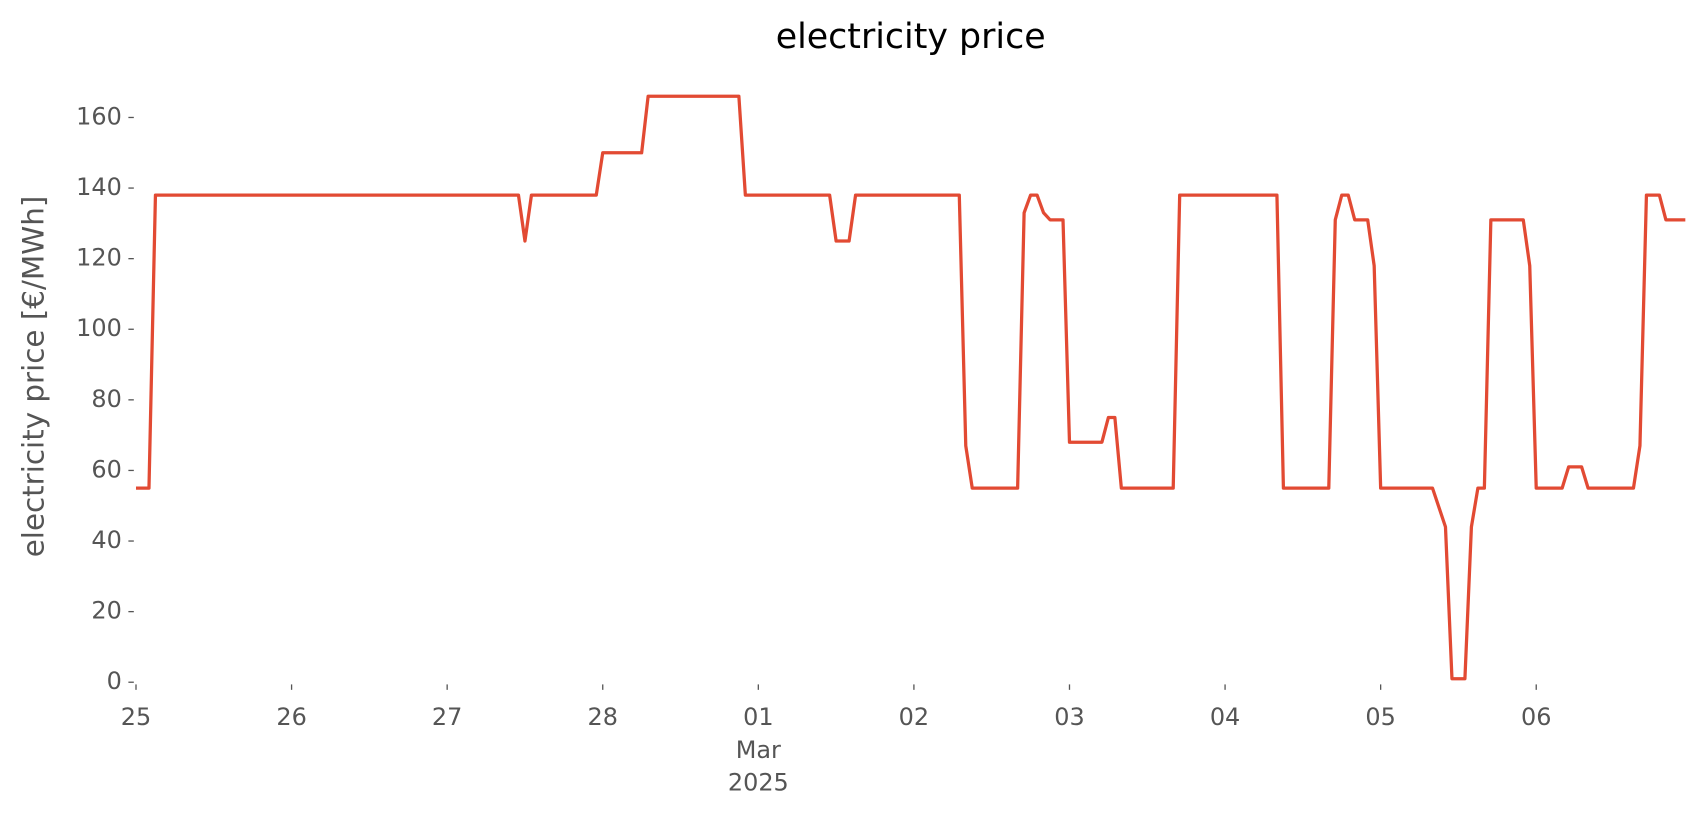 The image size is (1706, 815). Describe the element at coordinates (106, 469) in the screenshot. I see `y-tick-label: 60` at that location.